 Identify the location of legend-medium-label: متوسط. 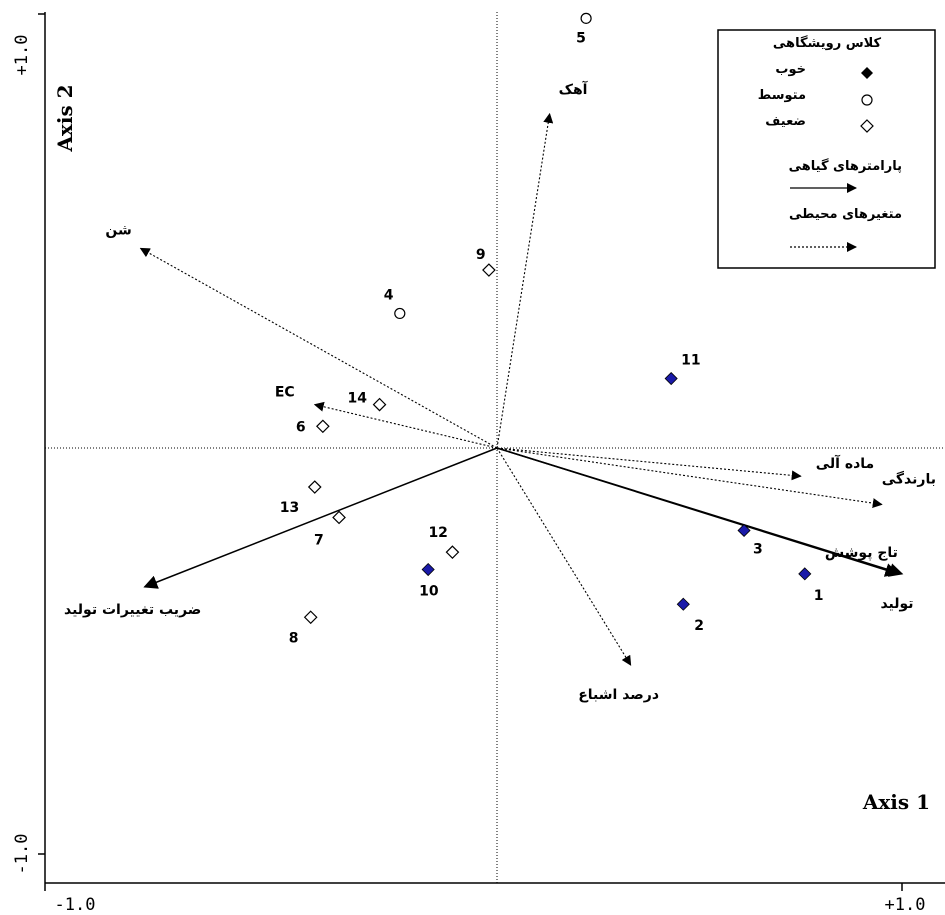
(782, 95).